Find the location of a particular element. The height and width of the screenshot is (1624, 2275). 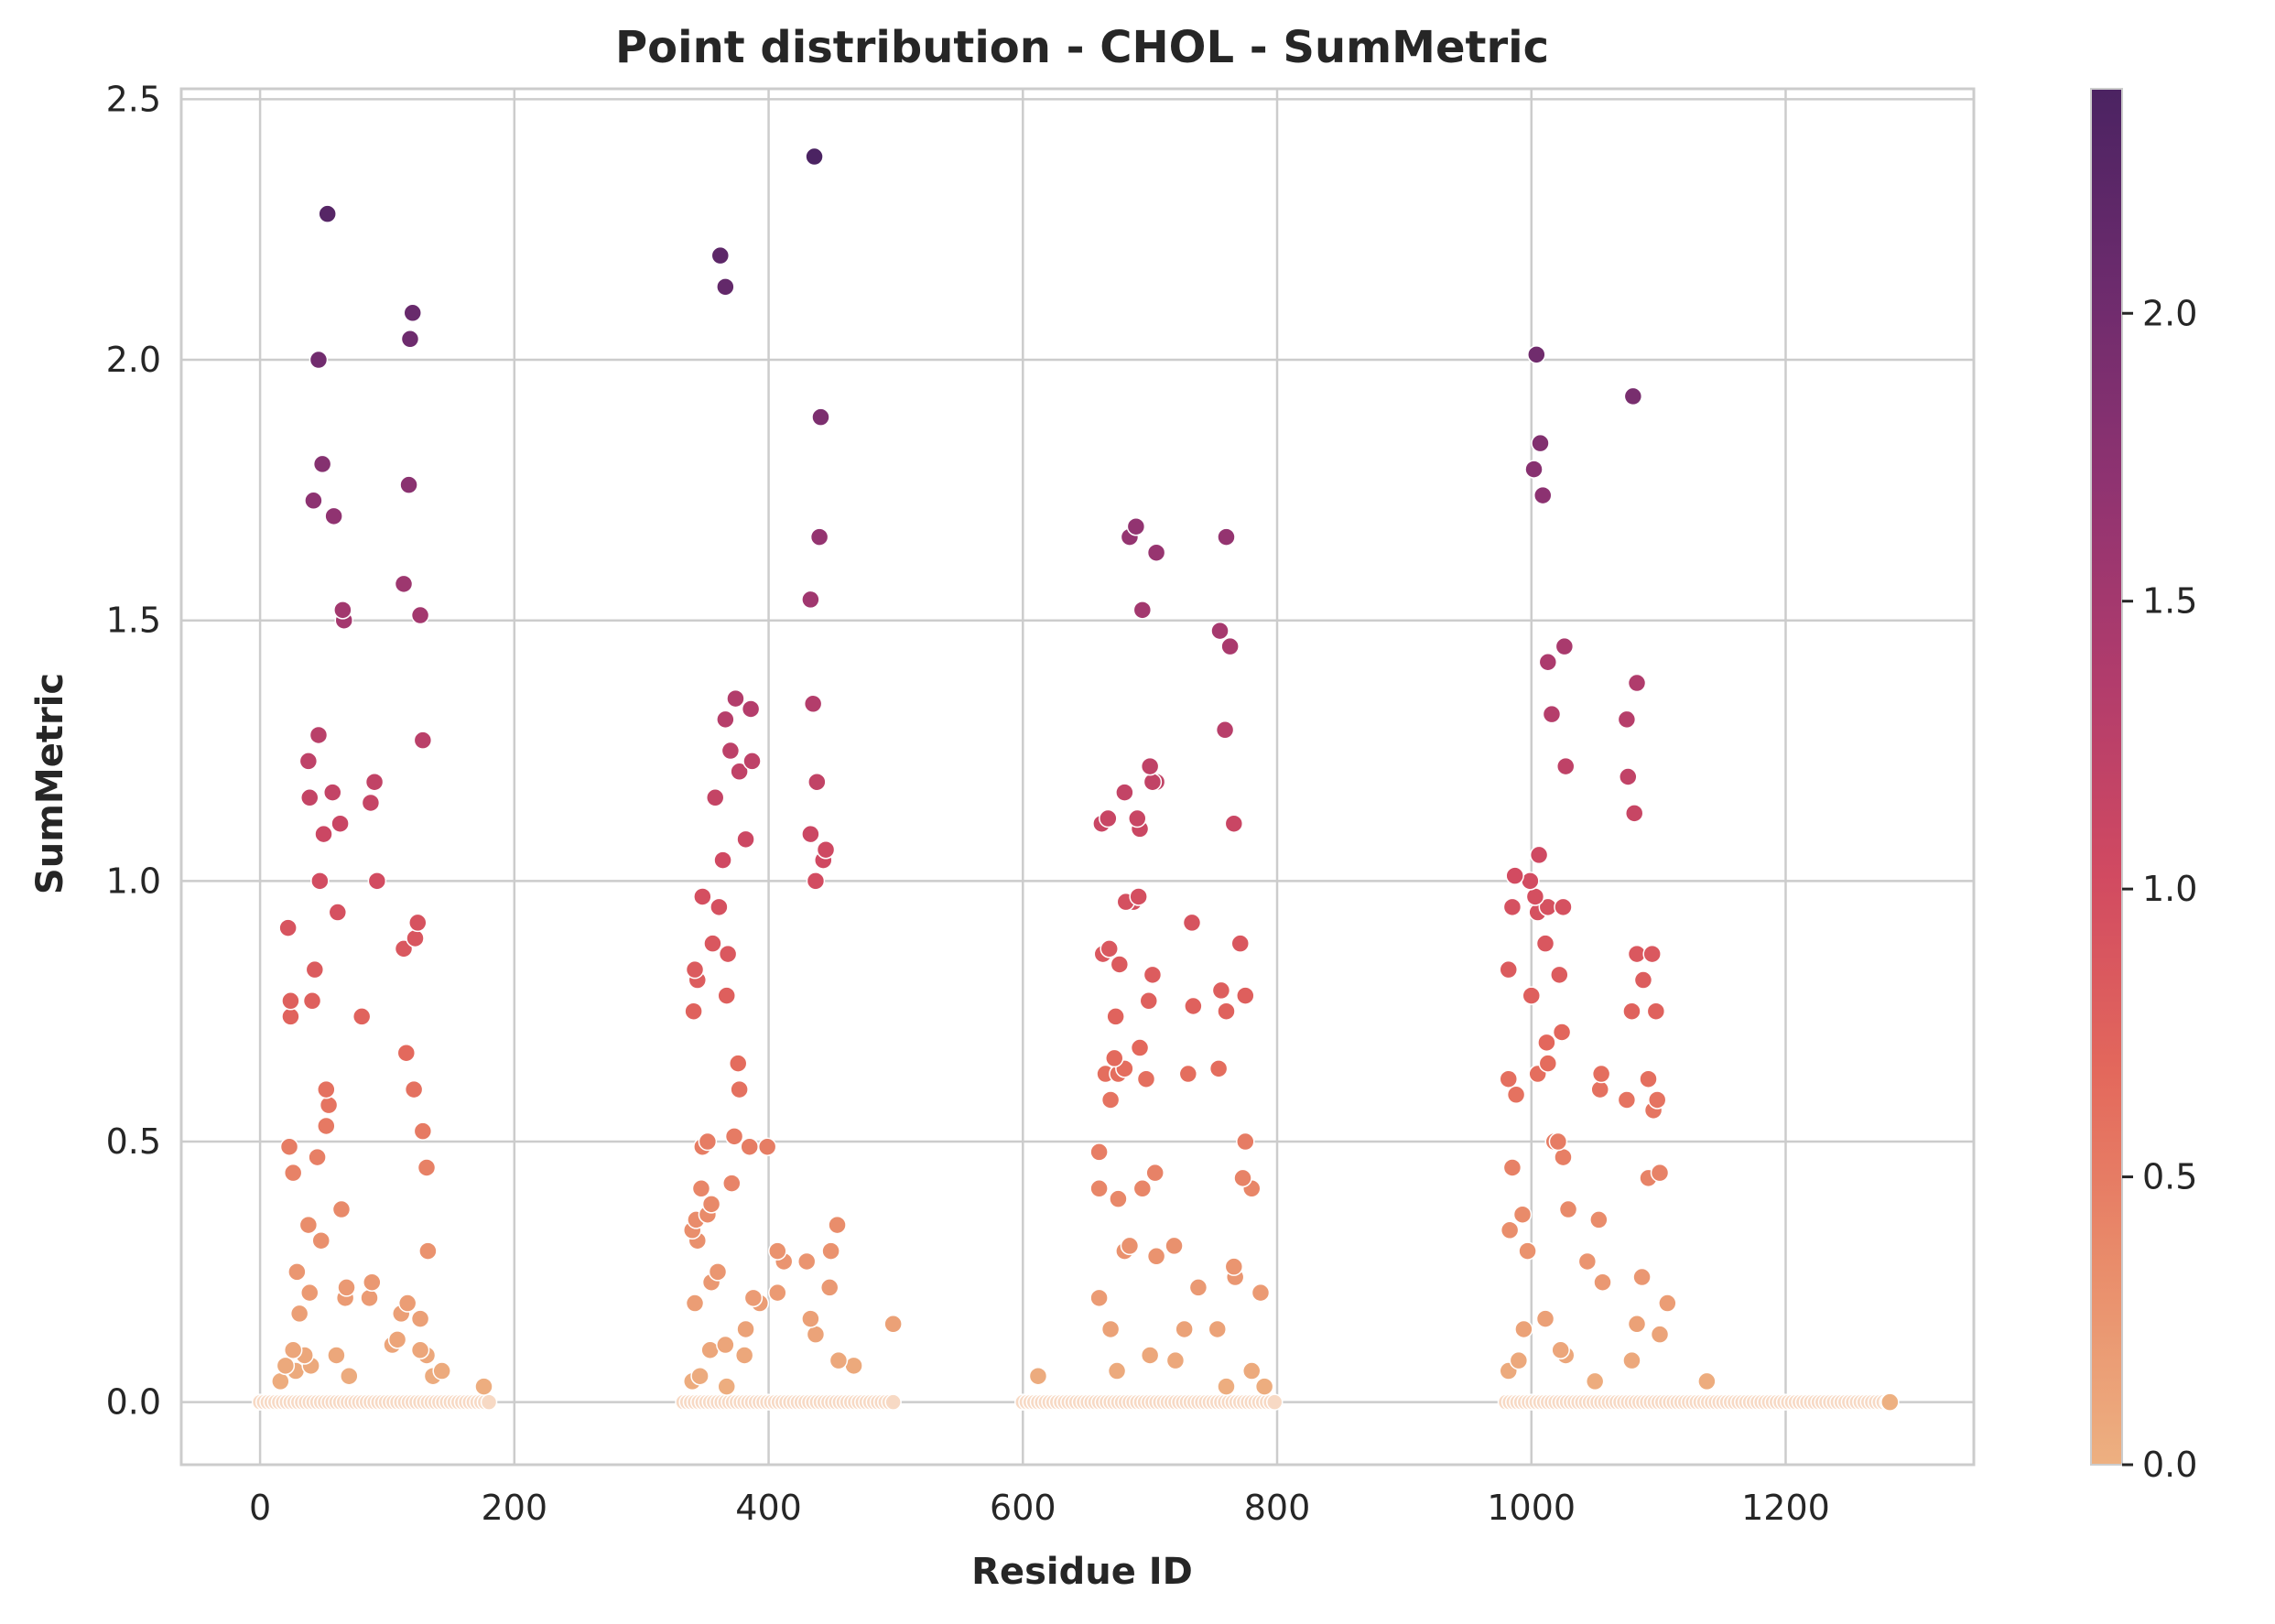

y-axis-label: SumMetric is located at coordinates (50, 783).